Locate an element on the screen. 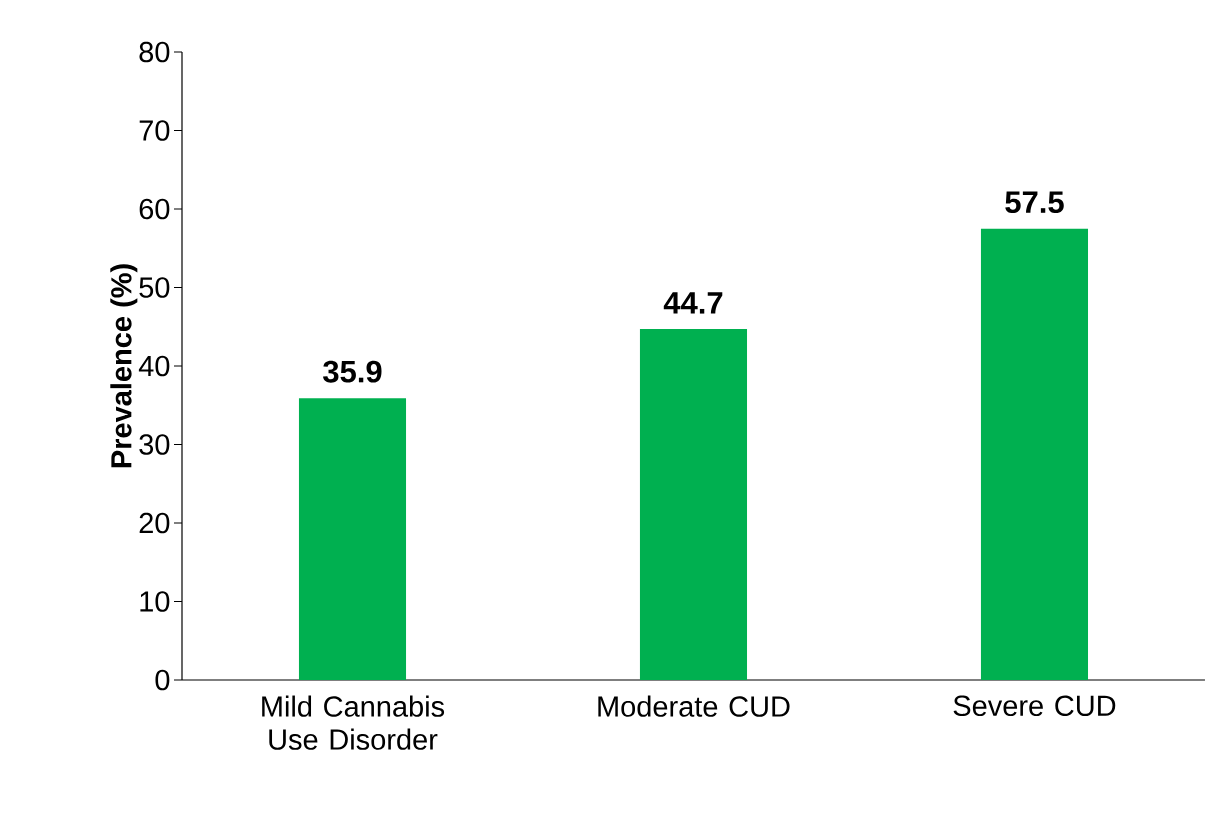 This screenshot has height=820, width=1224. y-tick-label: 50 is located at coordinates (154, 287).